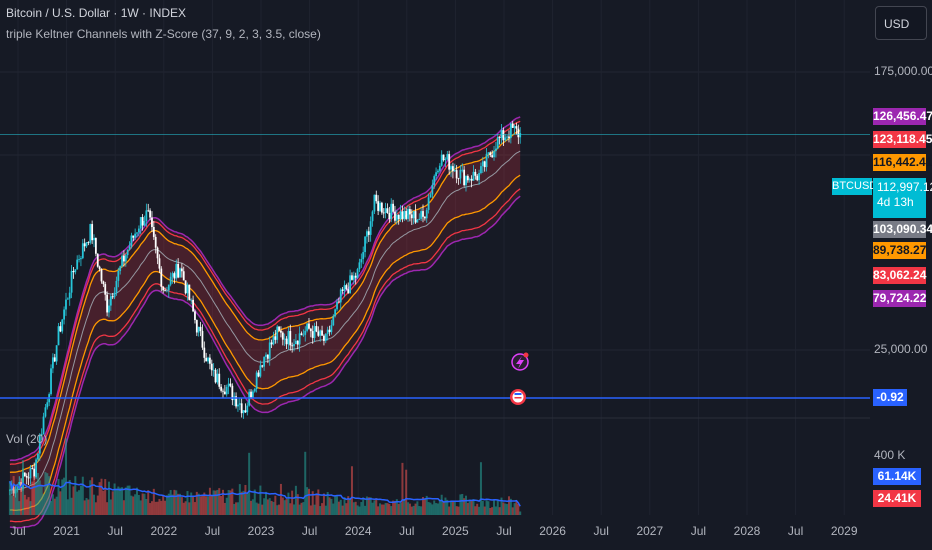 Image resolution: width=932 pixels, height=550 pixels. Describe the element at coordinates (96, 13) in the screenshot. I see `symbol-title: Bitcoin / U.S. Dollar · 1W · INDEX` at that location.